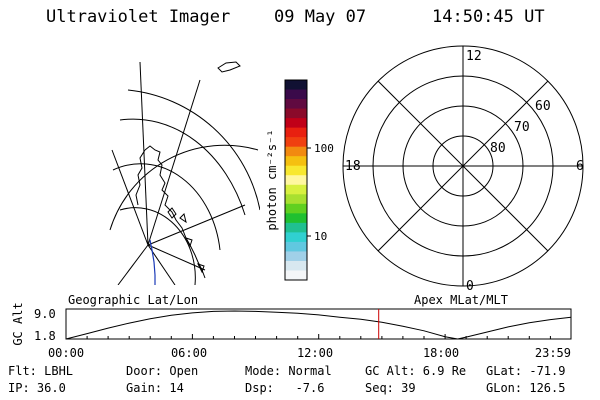 This screenshot has width=600, height=400. What do you see at coordinates (498, 148) in the screenshot?
I see `mlat-label-80: 80` at bounding box center [498, 148].